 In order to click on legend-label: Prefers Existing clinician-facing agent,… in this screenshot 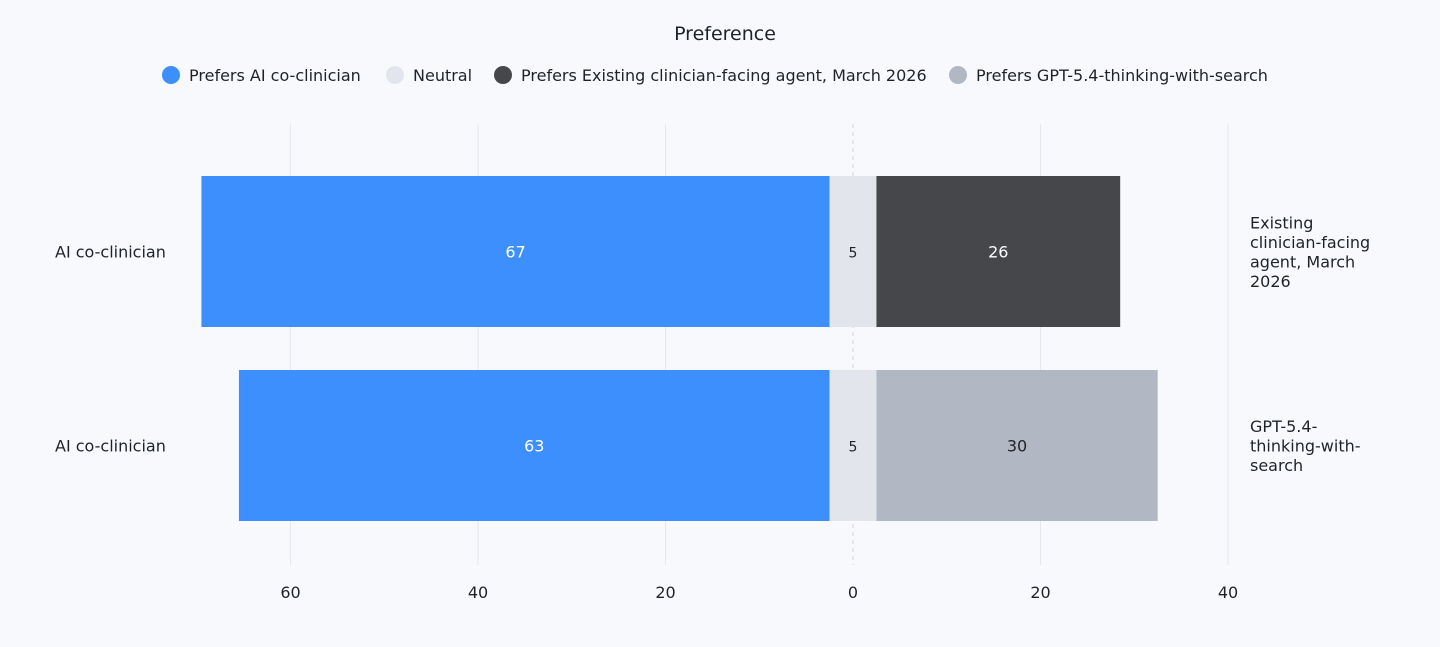, I will do `click(724, 75)`.